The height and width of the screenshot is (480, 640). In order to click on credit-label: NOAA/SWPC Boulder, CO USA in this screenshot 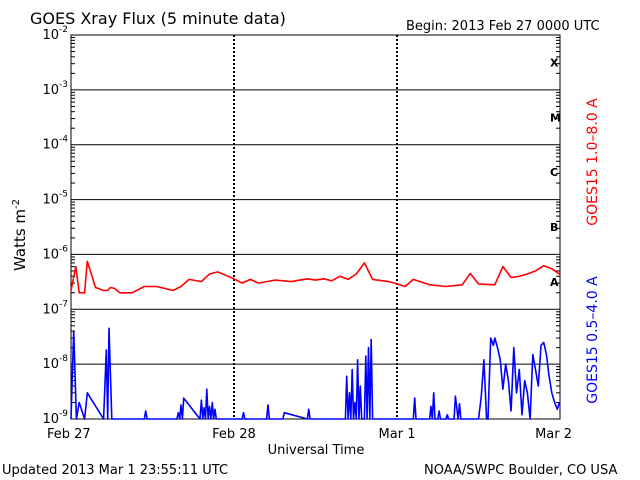, I will do `click(520, 470)`.